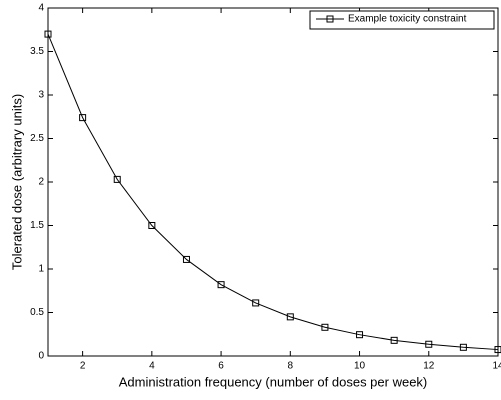 This screenshot has height=400, width=501. Describe the element at coordinates (37, 312) in the screenshot. I see `y-tick-label: 0.5` at that location.